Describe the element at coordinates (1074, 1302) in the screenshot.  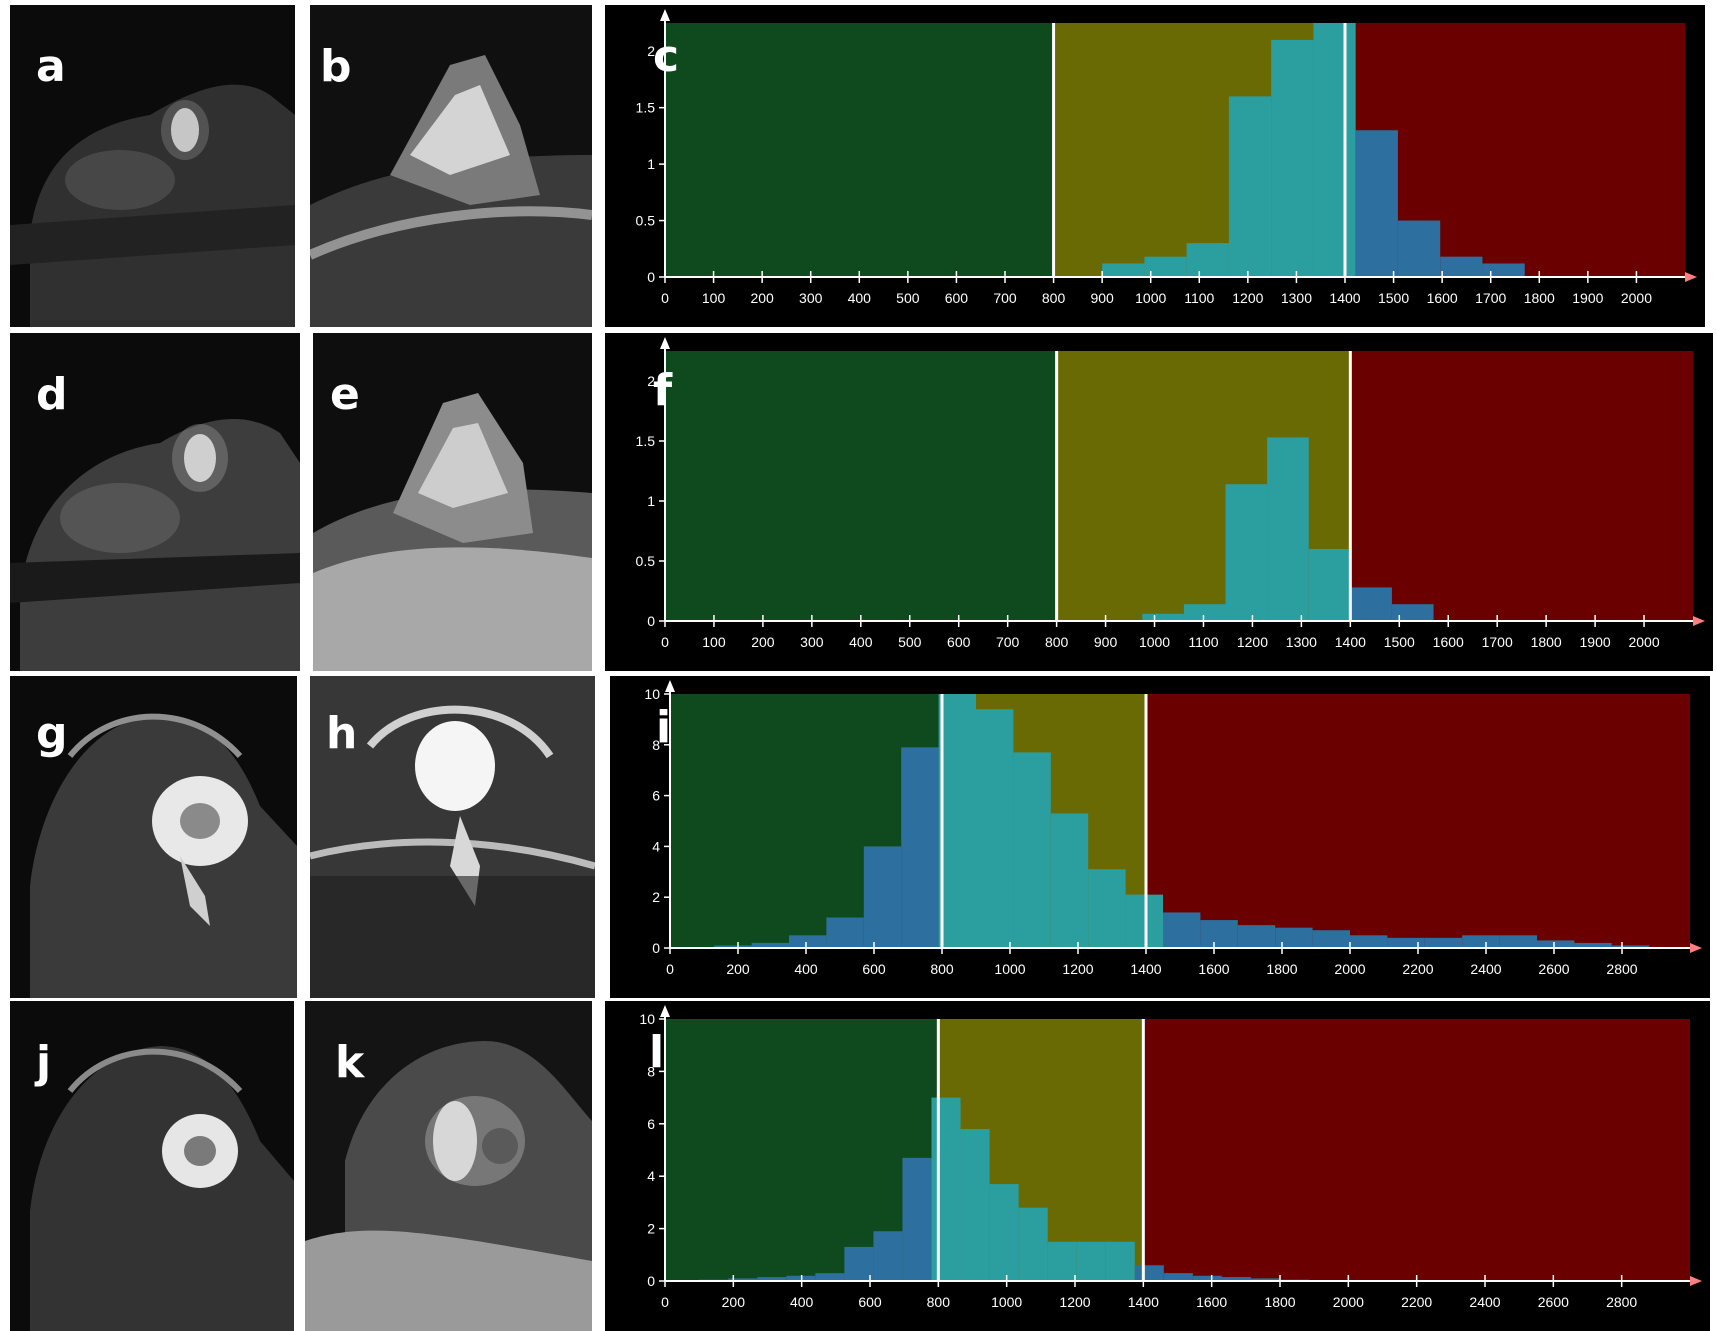
I see `x-tick-label: 1200` at that location.